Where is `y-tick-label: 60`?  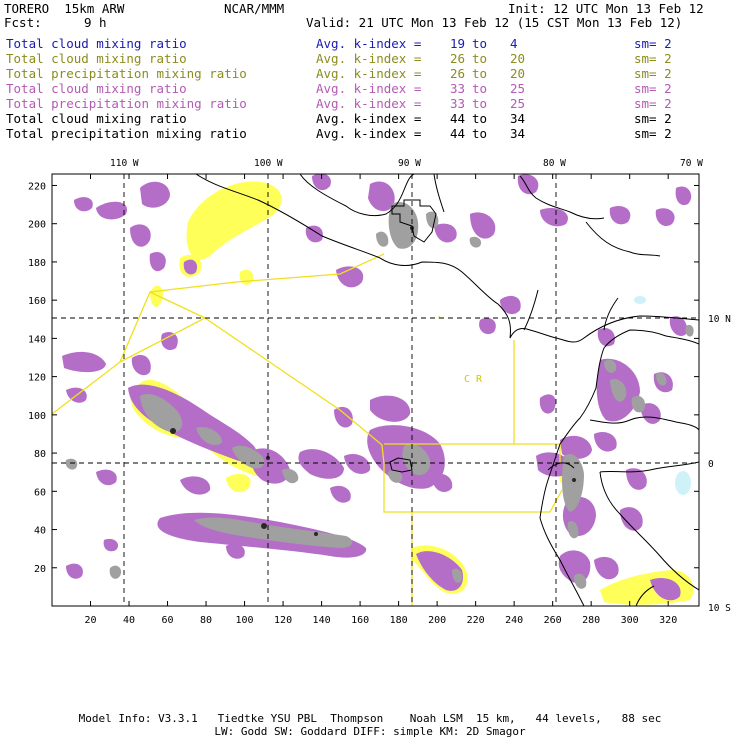 y-tick-label: 60 is located at coordinates (40, 492).